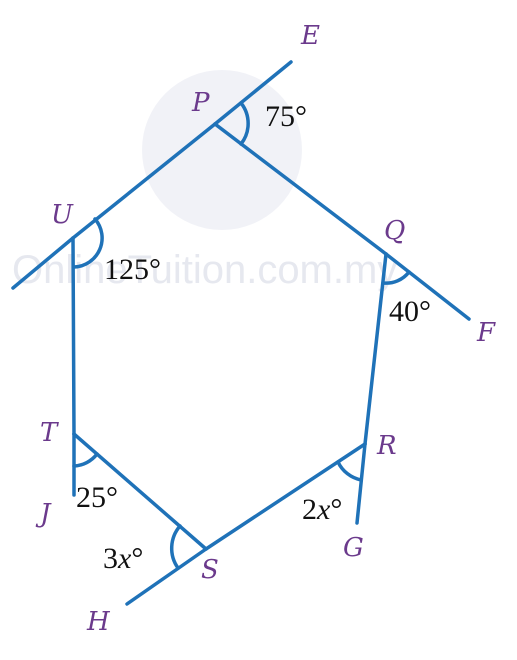 The height and width of the screenshot is (660, 517). Describe the element at coordinates (62, 215) in the screenshot. I see `vertex-label-U: U` at that location.